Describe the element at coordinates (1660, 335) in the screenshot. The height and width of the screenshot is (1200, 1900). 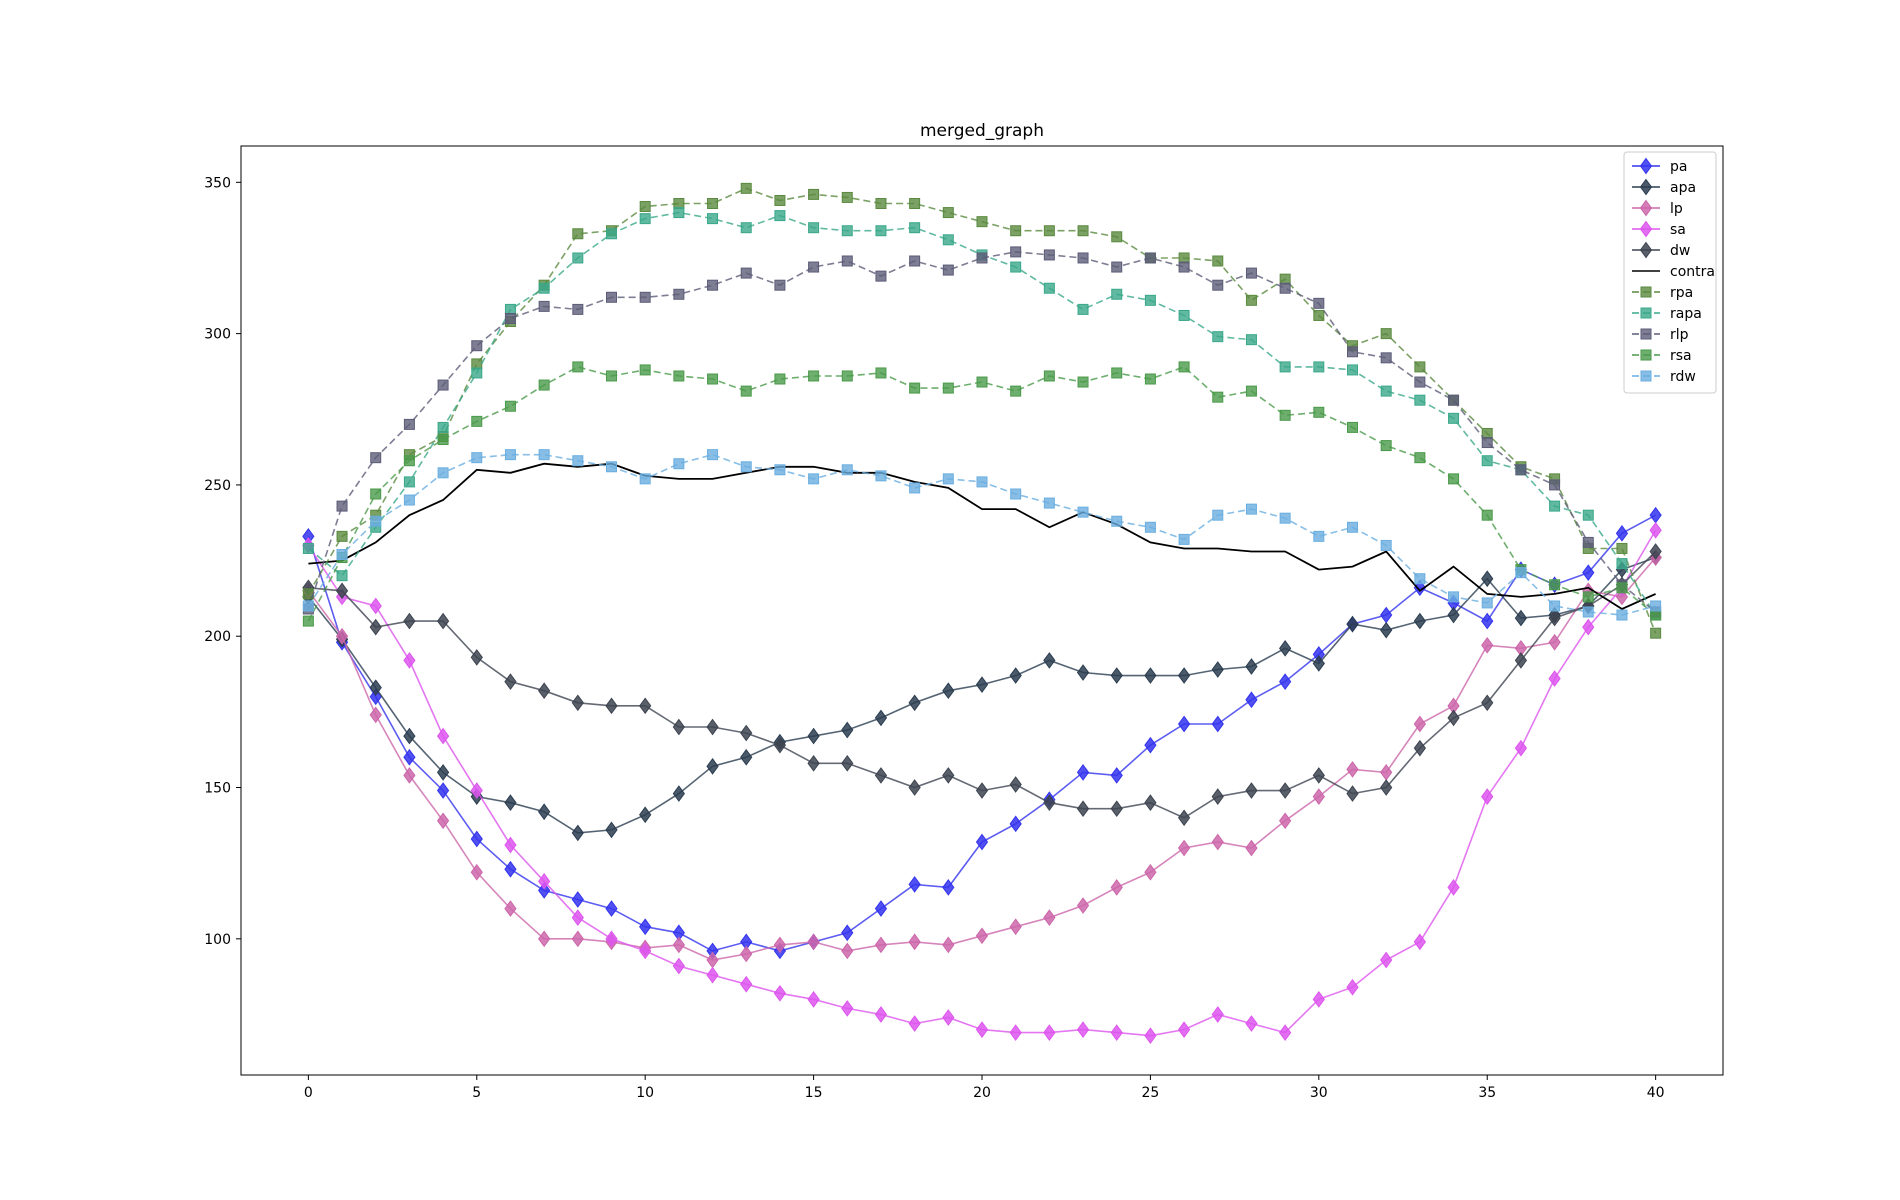
I see `legend-item-rlp: rlp` at that location.